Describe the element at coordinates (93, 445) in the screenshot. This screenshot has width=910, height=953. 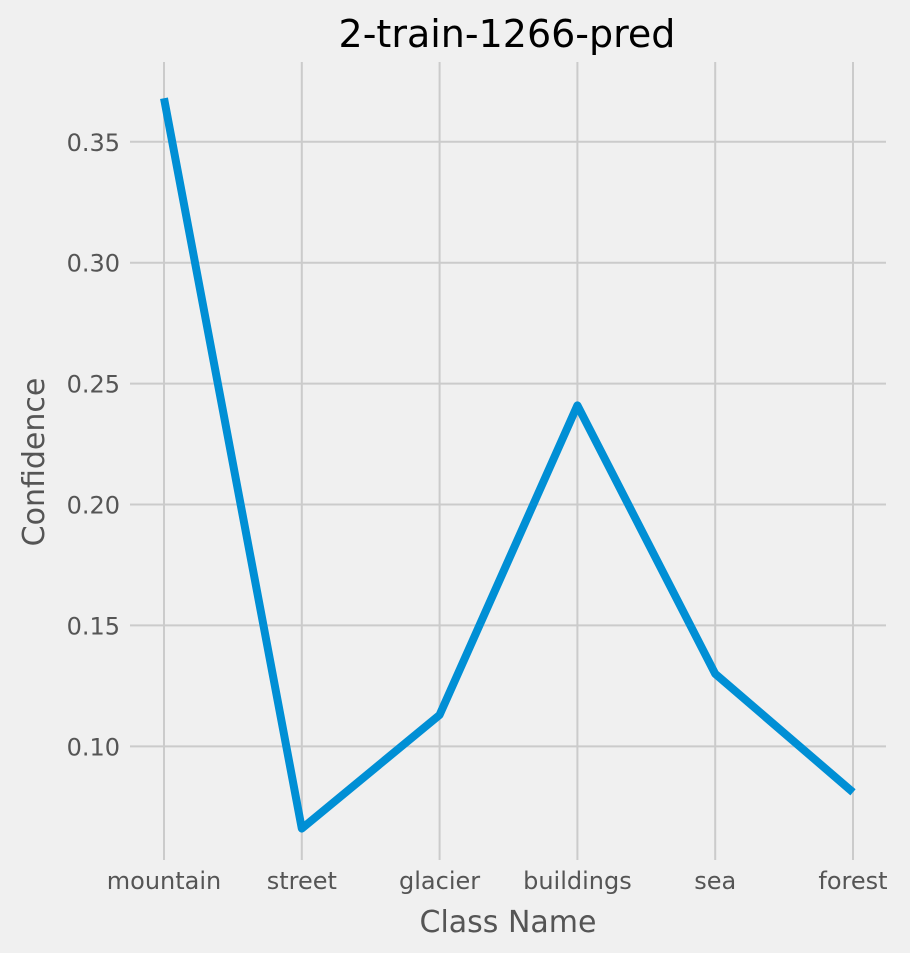
I see `y-tick-labels: 0.10 0.15 0.20 0.25 0.30 0.35` at that location.